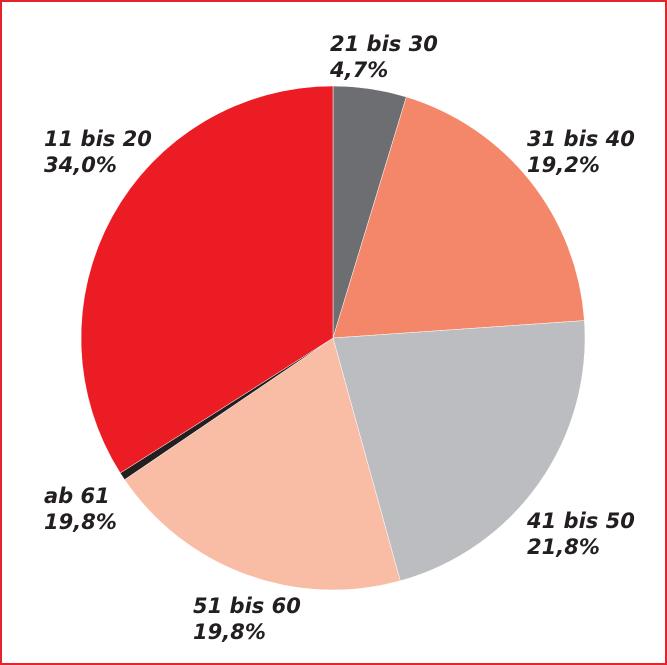 The width and height of the screenshot is (667, 665). Describe the element at coordinates (80, 165) in the screenshot. I see `slice-value-label: 34,0%` at that location.